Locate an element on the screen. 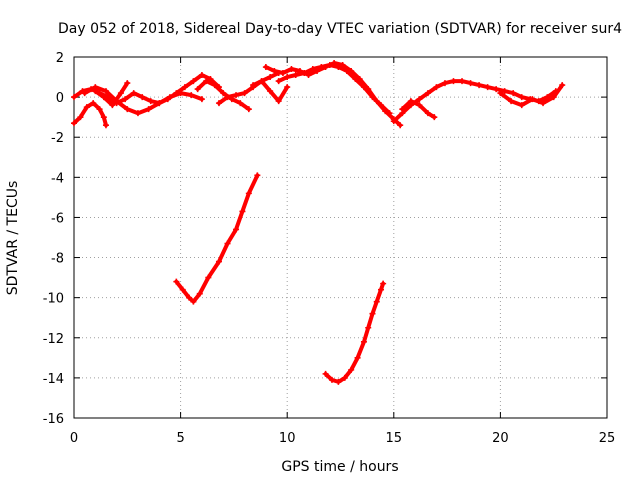 The height and width of the screenshot is (480, 640). y-tick-label: -6 is located at coordinates (57, 218).